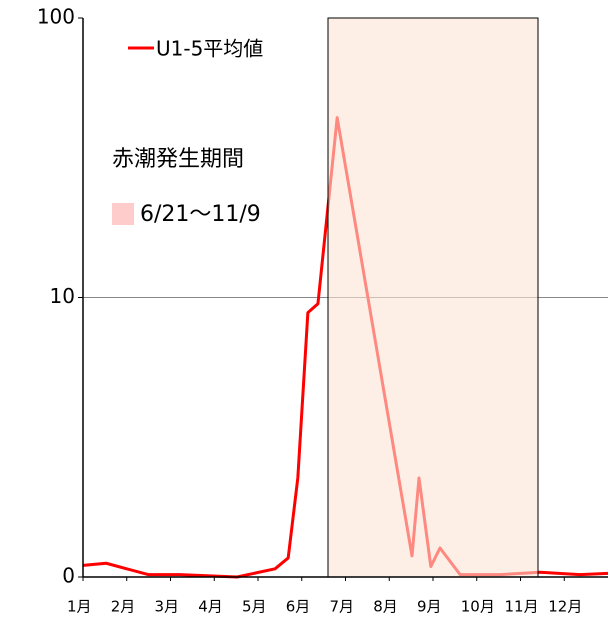  What do you see at coordinates (123, 214) in the screenshot?
I see `highlight-legend-swatch` at bounding box center [123, 214].